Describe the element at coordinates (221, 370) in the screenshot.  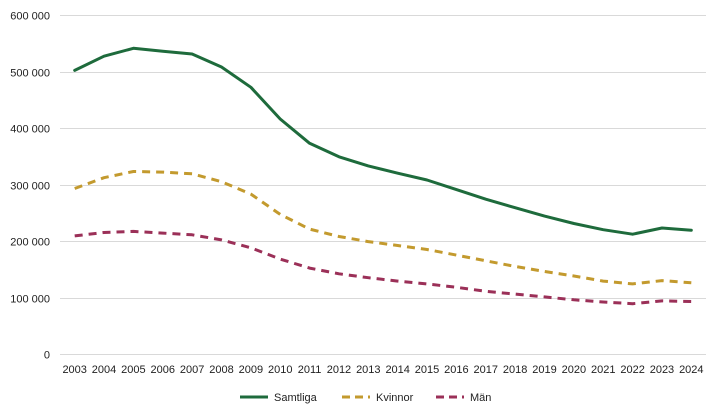
I see `x-tick-label: 2008` at that location.